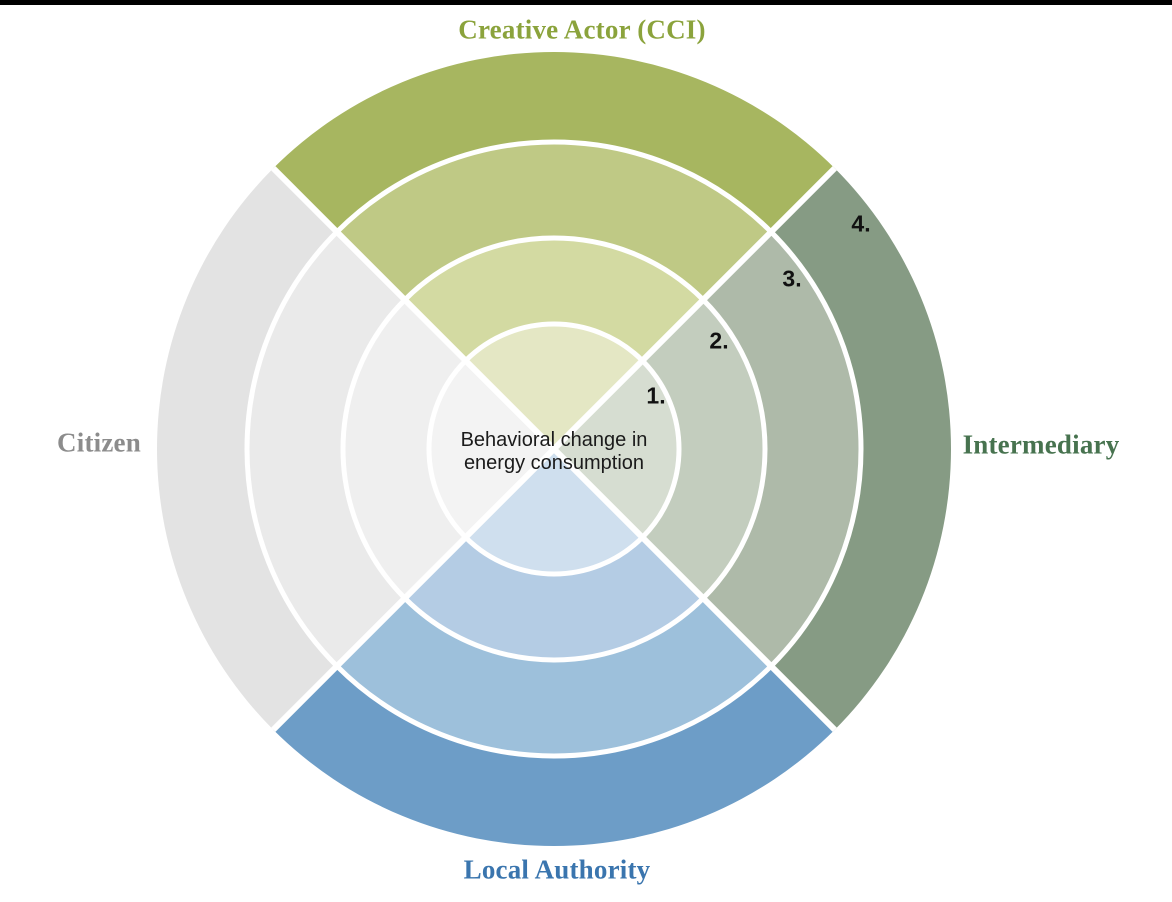 The height and width of the screenshot is (902, 1172). Describe the element at coordinates (586, 2) in the screenshot. I see `top-border-bar` at that location.